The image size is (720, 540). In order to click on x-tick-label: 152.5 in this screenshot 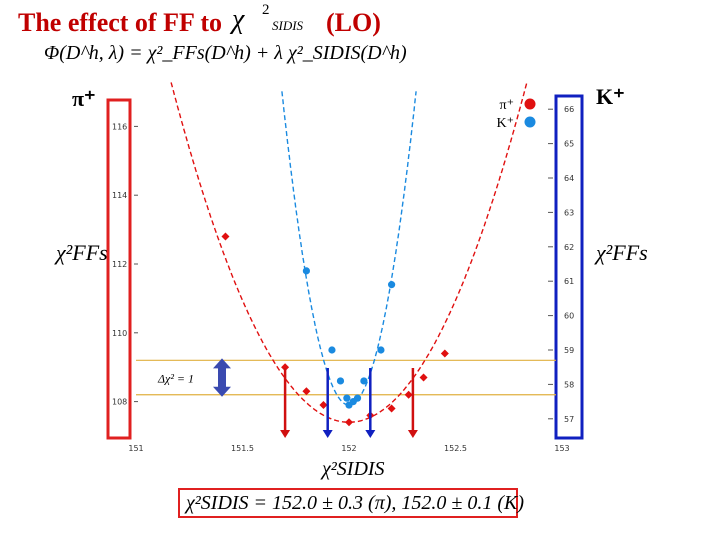, I will do `click(455, 448)`.